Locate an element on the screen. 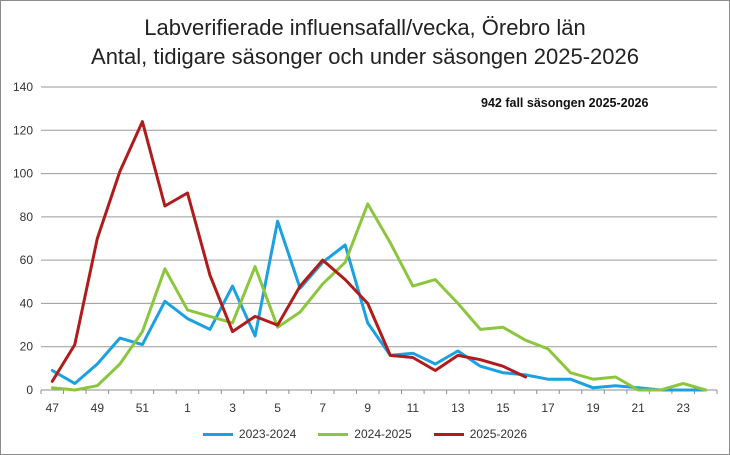 This screenshot has width=730, height=455. x-tick-label: 1 is located at coordinates (187, 408).